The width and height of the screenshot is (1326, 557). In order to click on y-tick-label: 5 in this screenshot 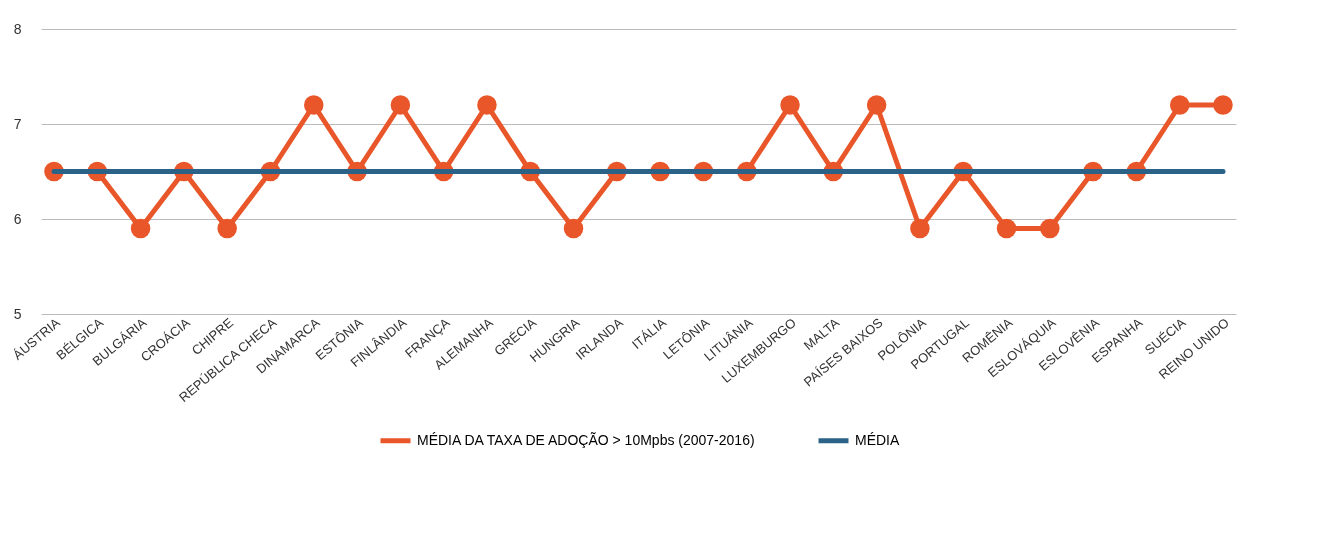, I will do `click(17, 313)`.